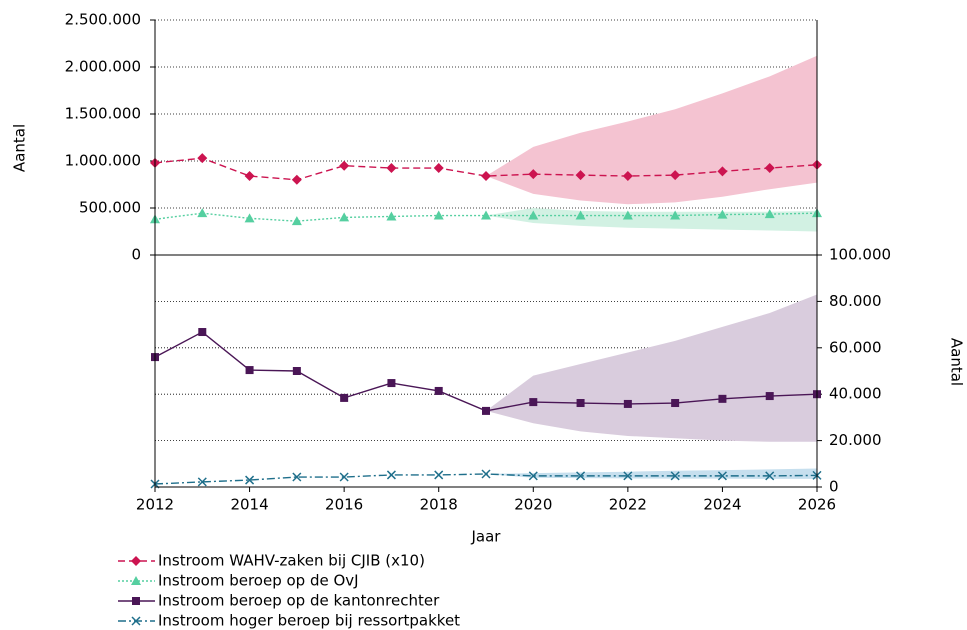 The width and height of the screenshot is (967, 630). I want to click on x-tick-label: 2018, so click(439, 505).